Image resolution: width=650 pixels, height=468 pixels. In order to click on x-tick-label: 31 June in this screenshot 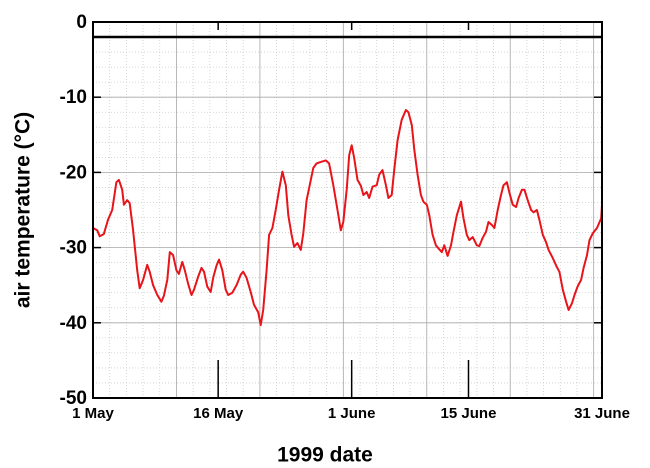, I will do `click(602, 413)`.